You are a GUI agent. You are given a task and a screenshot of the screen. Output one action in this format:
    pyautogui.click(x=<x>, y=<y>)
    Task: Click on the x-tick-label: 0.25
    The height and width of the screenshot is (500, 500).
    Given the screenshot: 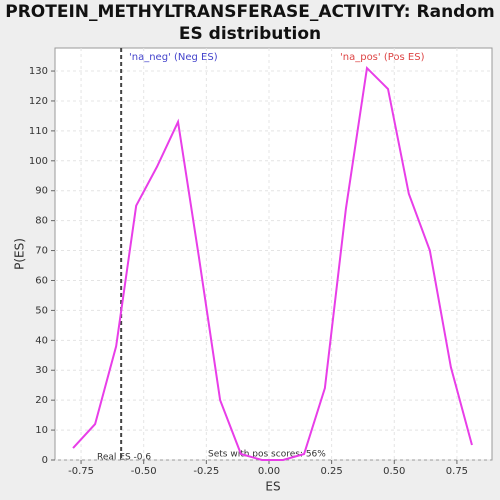 What is the action you would take?
    pyautogui.click(x=332, y=471)
    